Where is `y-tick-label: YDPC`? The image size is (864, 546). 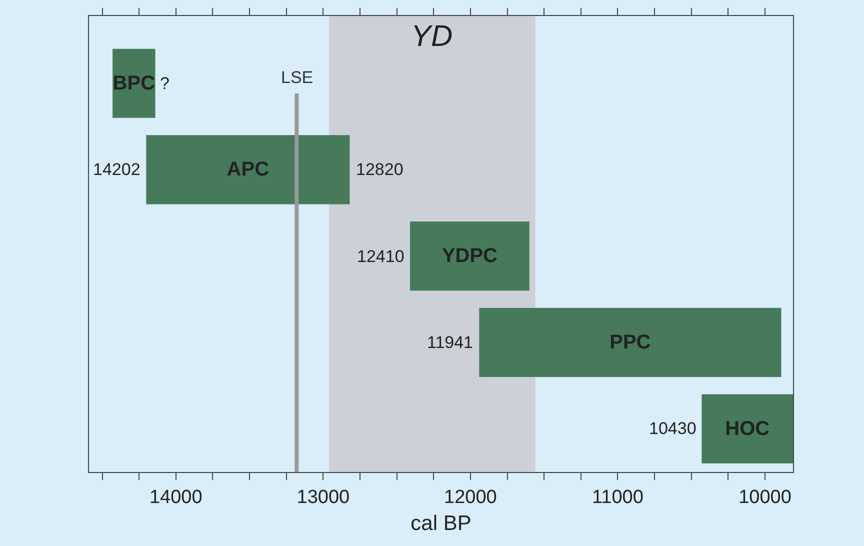
y-tick-label: YDPC is located at coordinates (470, 256).